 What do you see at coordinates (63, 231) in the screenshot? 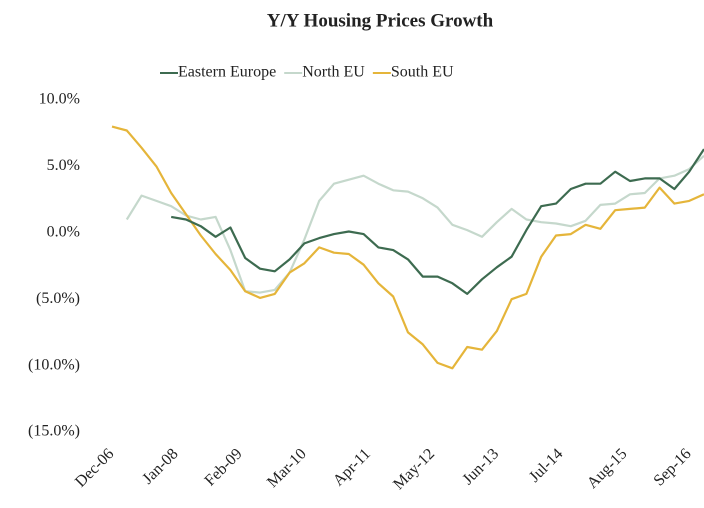
I see `y-tick-label: 0.0%` at bounding box center [63, 231].